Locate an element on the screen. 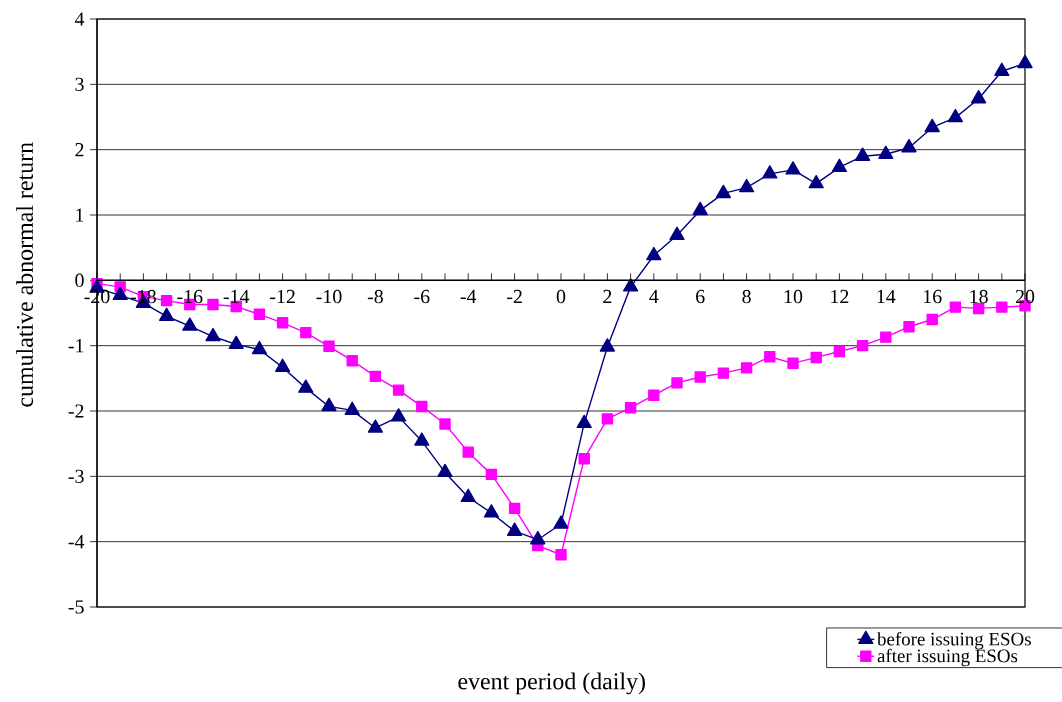 Image resolution: width=1062 pixels, height=702 pixels. y-tick-label: 3 is located at coordinates (79, 84).